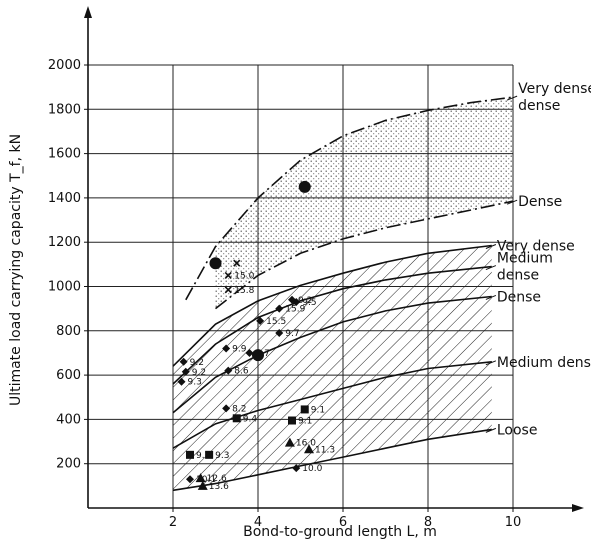 This screenshot has width=591, height=545. What do you see at coordinates (68, 419) in the screenshot?
I see `ytick-label-400: 400` at bounding box center [68, 419].